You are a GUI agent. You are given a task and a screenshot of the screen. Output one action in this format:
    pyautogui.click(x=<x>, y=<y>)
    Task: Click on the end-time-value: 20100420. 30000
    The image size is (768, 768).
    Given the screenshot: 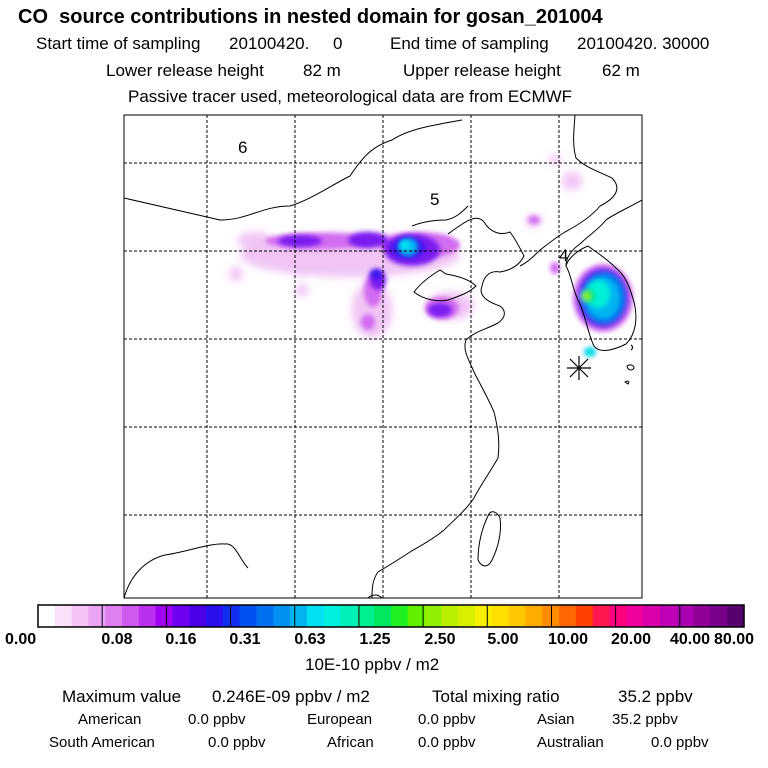 What is the action you would take?
    pyautogui.click(x=643, y=43)
    